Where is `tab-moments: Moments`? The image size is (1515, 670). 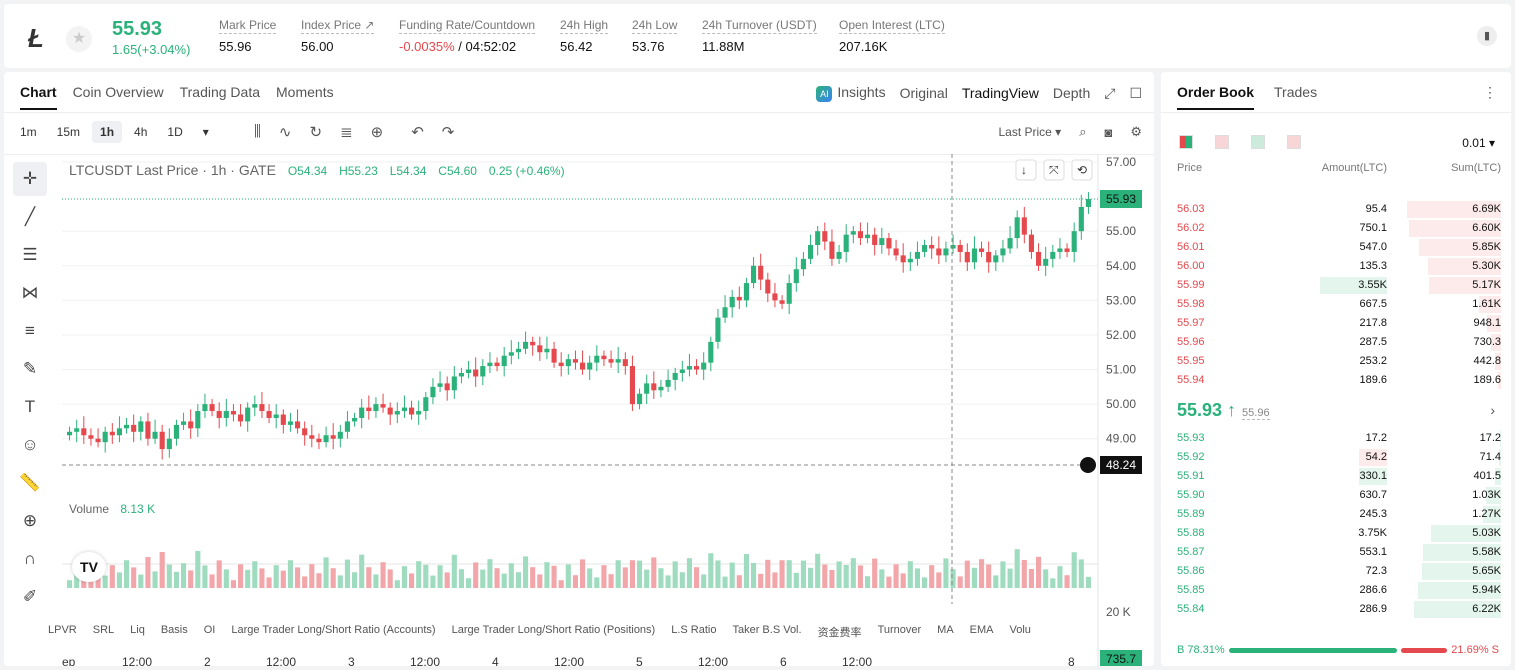
tab-moments: Moments is located at coordinates (305, 92).